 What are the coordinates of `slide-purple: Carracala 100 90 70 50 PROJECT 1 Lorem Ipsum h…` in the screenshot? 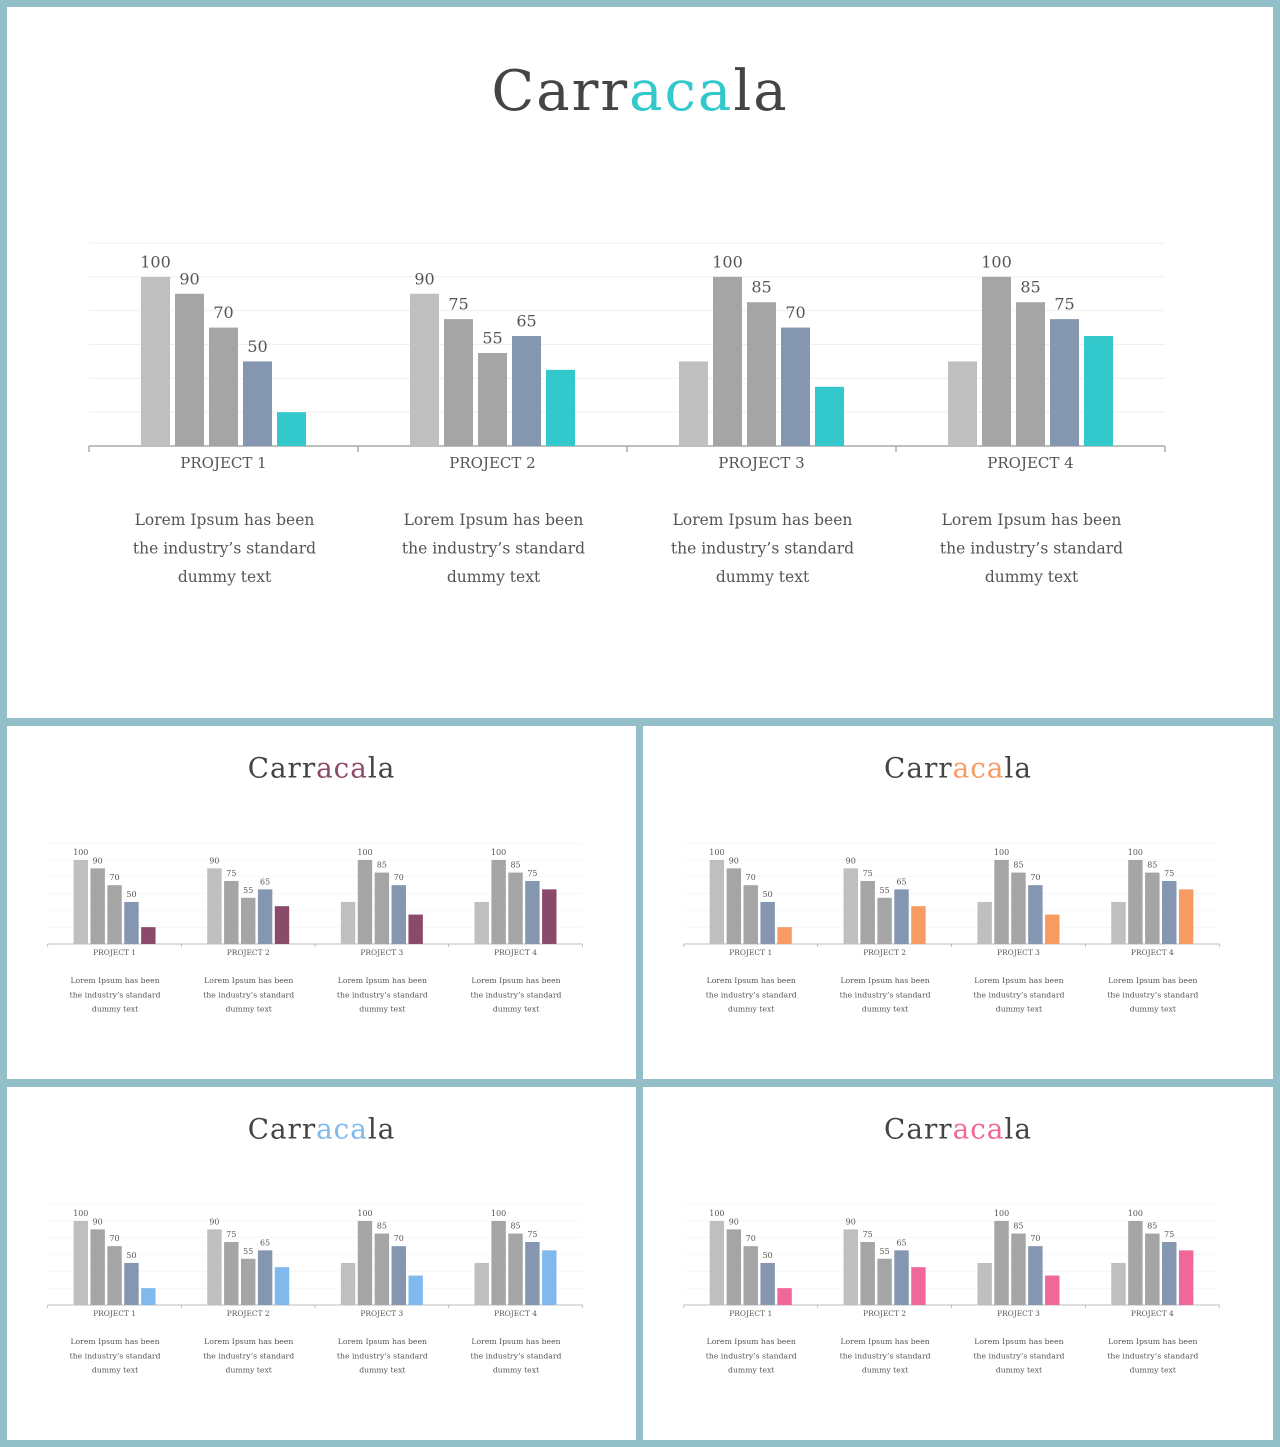 It's located at (321, 902).